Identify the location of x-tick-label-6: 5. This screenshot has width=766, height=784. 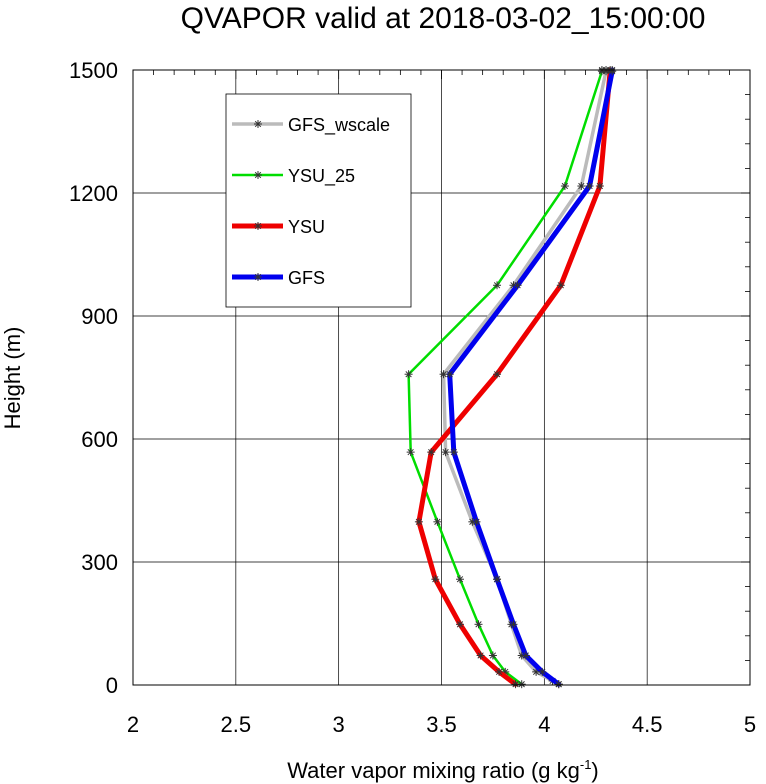
(750, 724).